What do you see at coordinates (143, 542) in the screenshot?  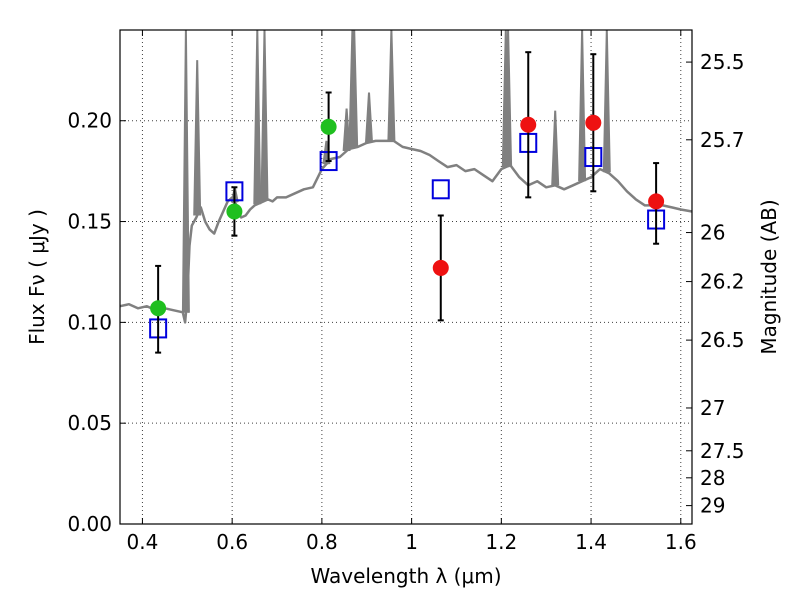 I see `x-tick-label: 0.4` at bounding box center [143, 542].